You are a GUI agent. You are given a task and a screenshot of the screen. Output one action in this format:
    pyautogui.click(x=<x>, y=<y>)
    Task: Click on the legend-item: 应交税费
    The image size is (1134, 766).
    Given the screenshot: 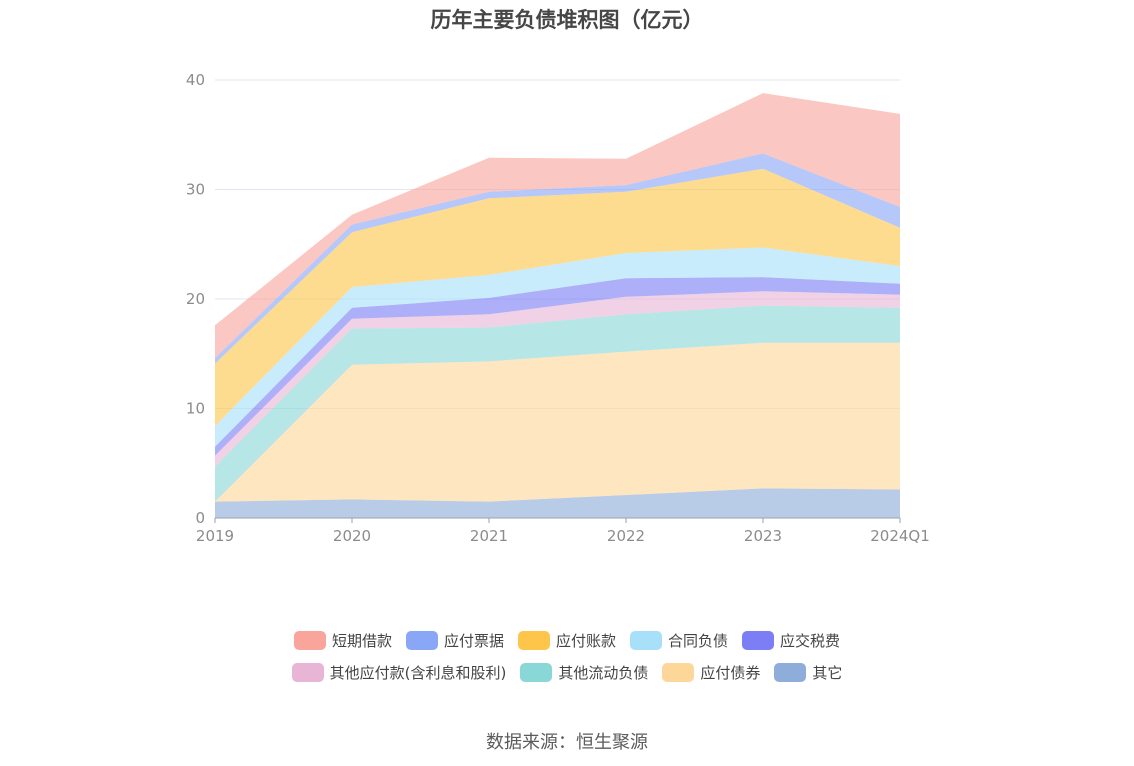 What is the action you would take?
    pyautogui.click(x=791, y=640)
    